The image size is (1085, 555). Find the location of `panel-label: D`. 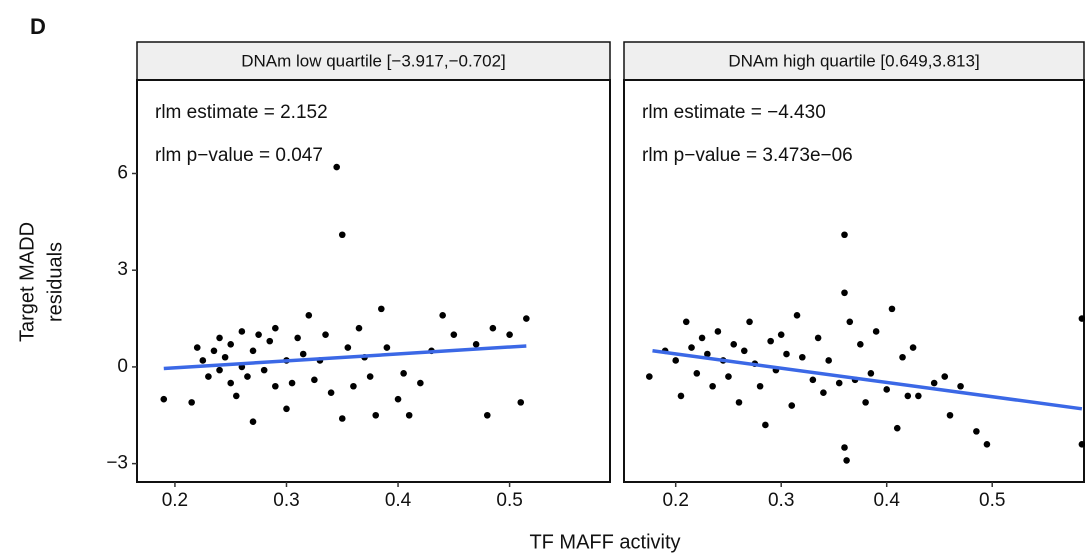

panel-label: D is located at coordinates (38, 26).